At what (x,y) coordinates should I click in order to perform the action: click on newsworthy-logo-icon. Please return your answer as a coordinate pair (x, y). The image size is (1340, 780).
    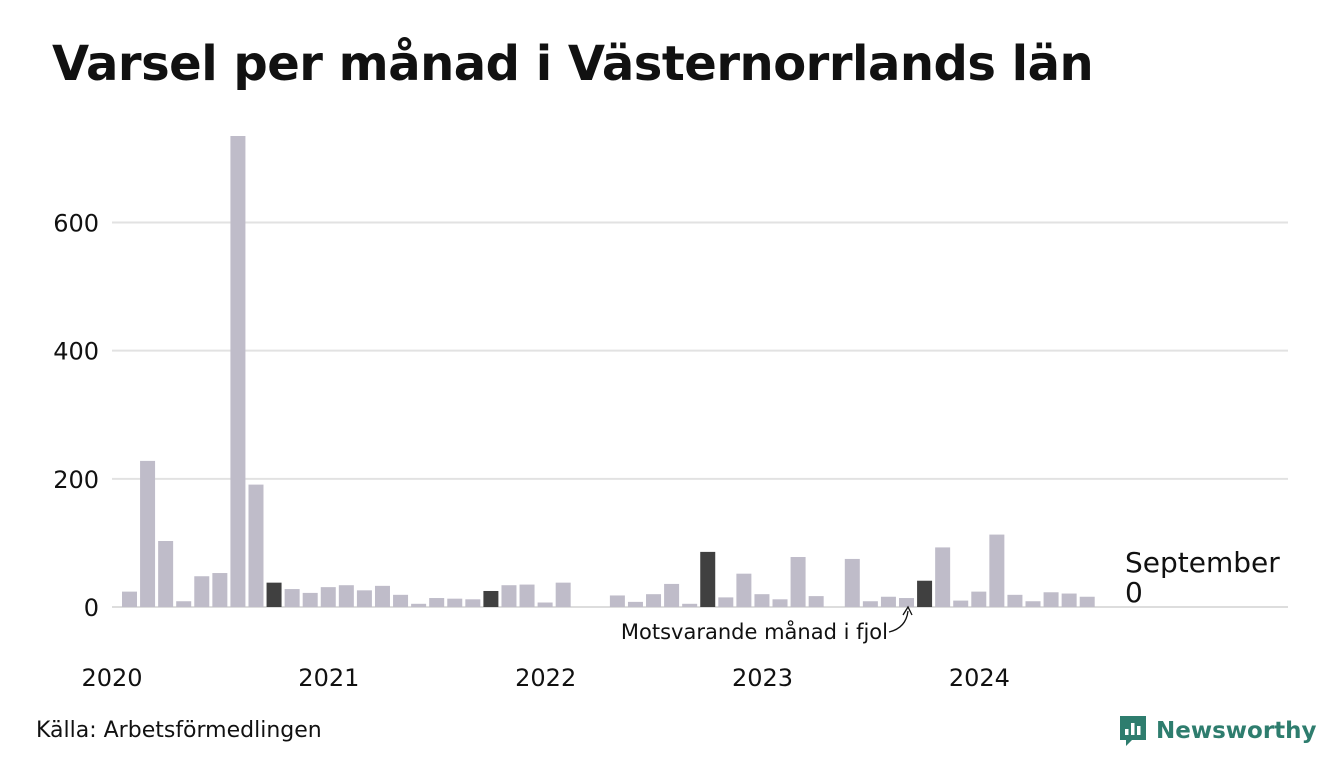
    Looking at the image, I should click on (1133, 731).